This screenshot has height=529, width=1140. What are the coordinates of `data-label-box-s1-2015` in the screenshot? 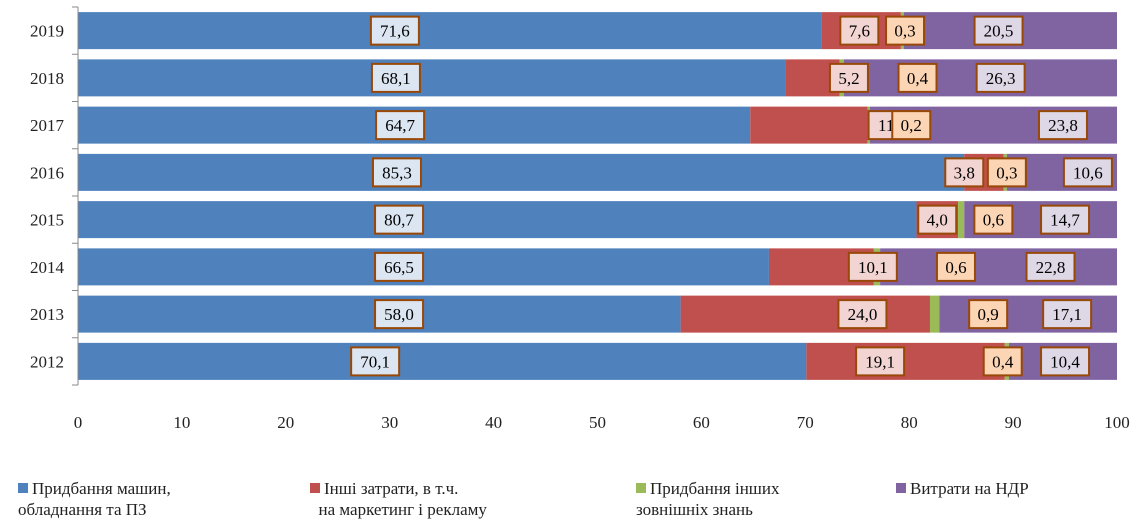 It's located at (937, 219).